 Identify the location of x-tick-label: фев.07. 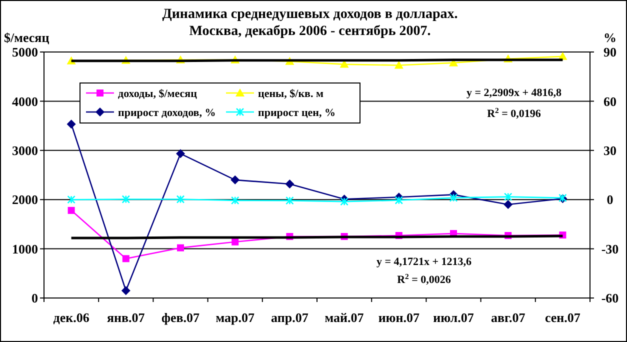
(180, 317).